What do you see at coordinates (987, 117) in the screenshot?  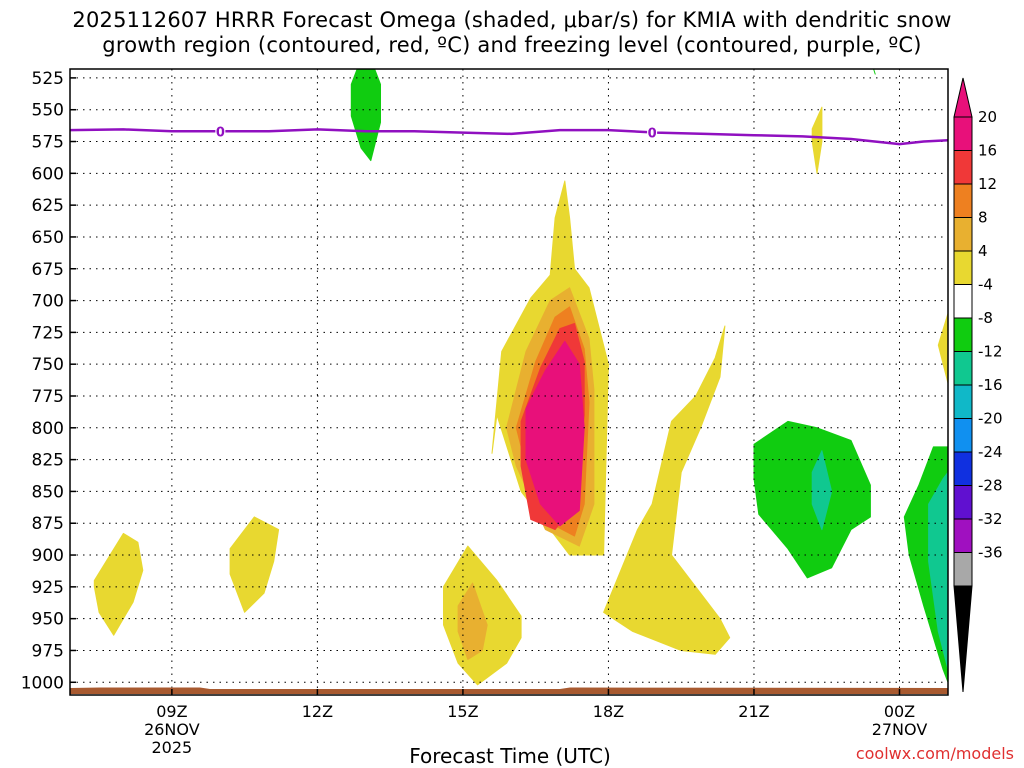 I see `colorbar-label-0: 20` at bounding box center [987, 117].